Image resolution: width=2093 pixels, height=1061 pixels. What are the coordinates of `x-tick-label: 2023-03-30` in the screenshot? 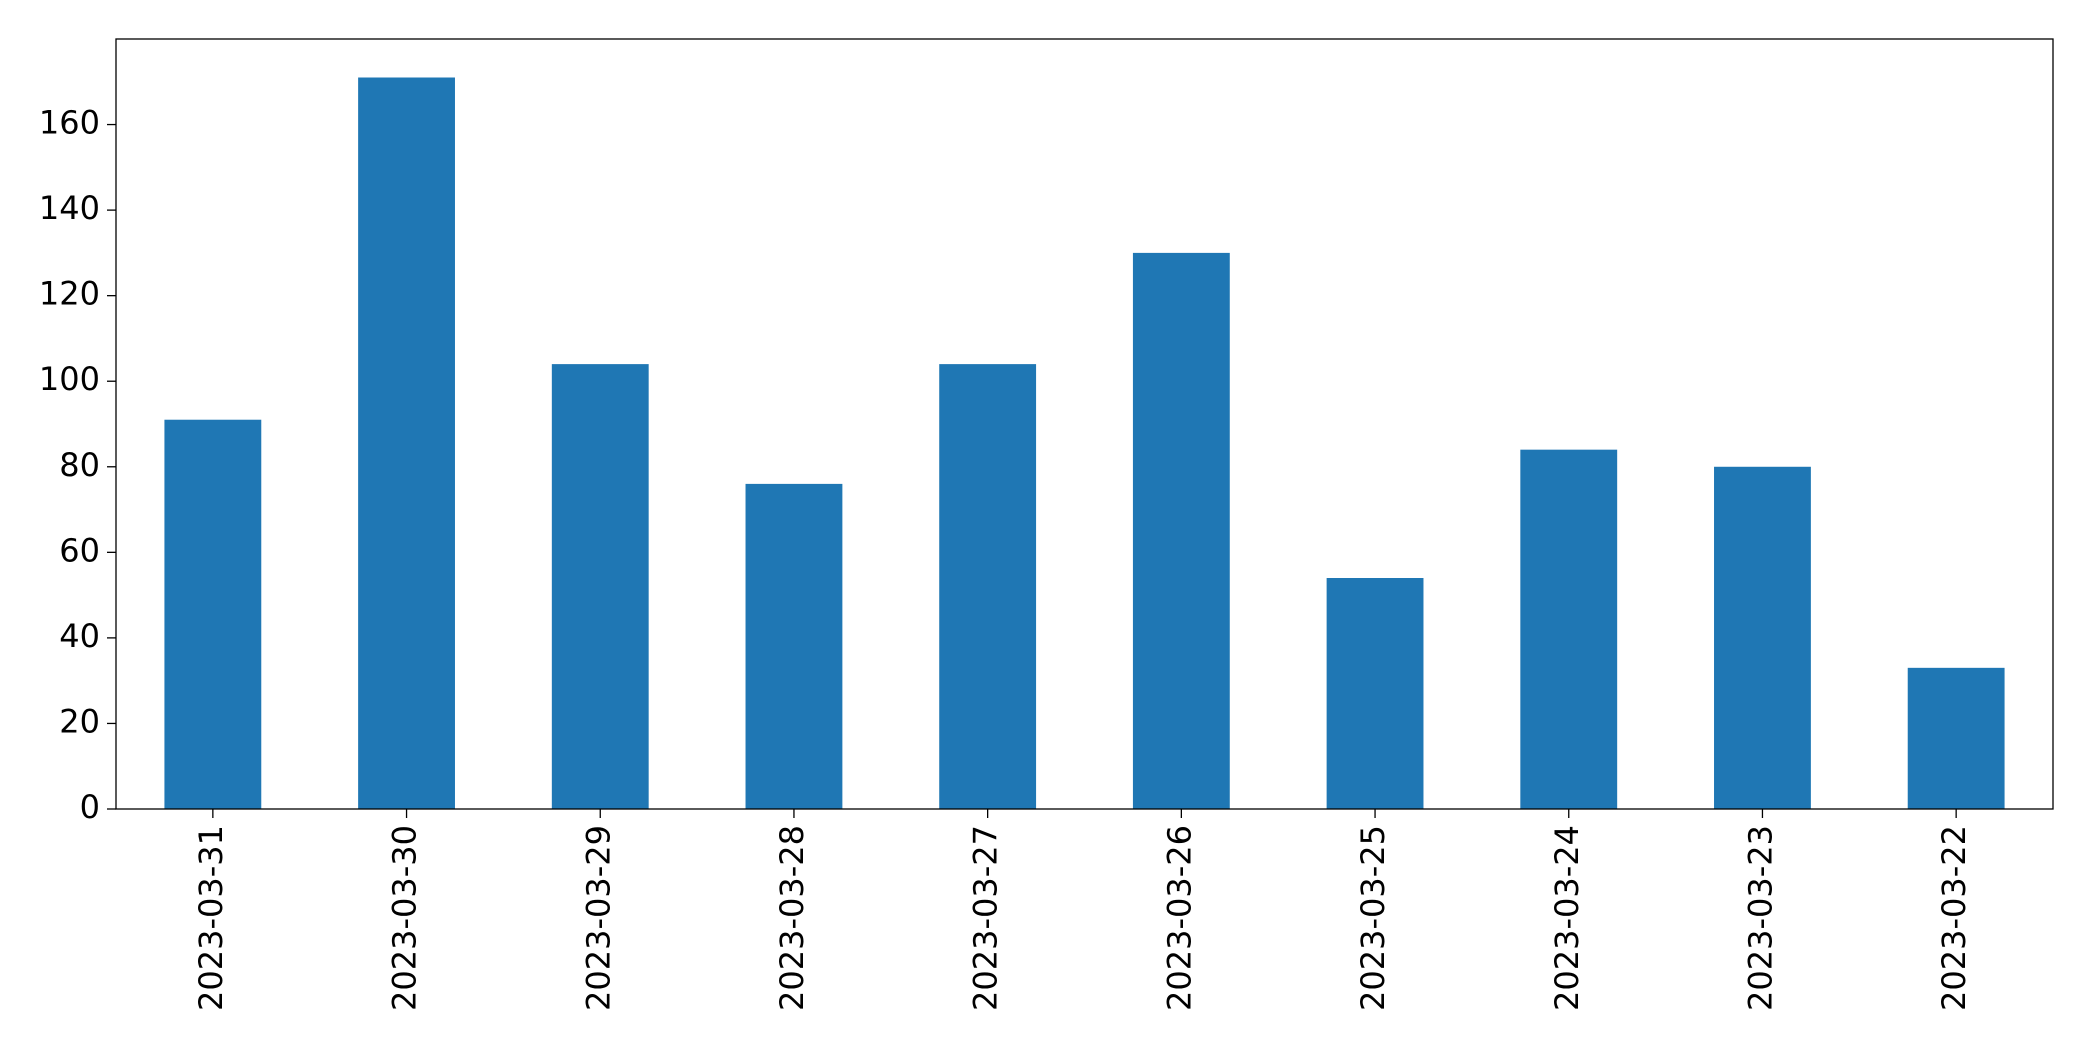 It's located at (405, 918).